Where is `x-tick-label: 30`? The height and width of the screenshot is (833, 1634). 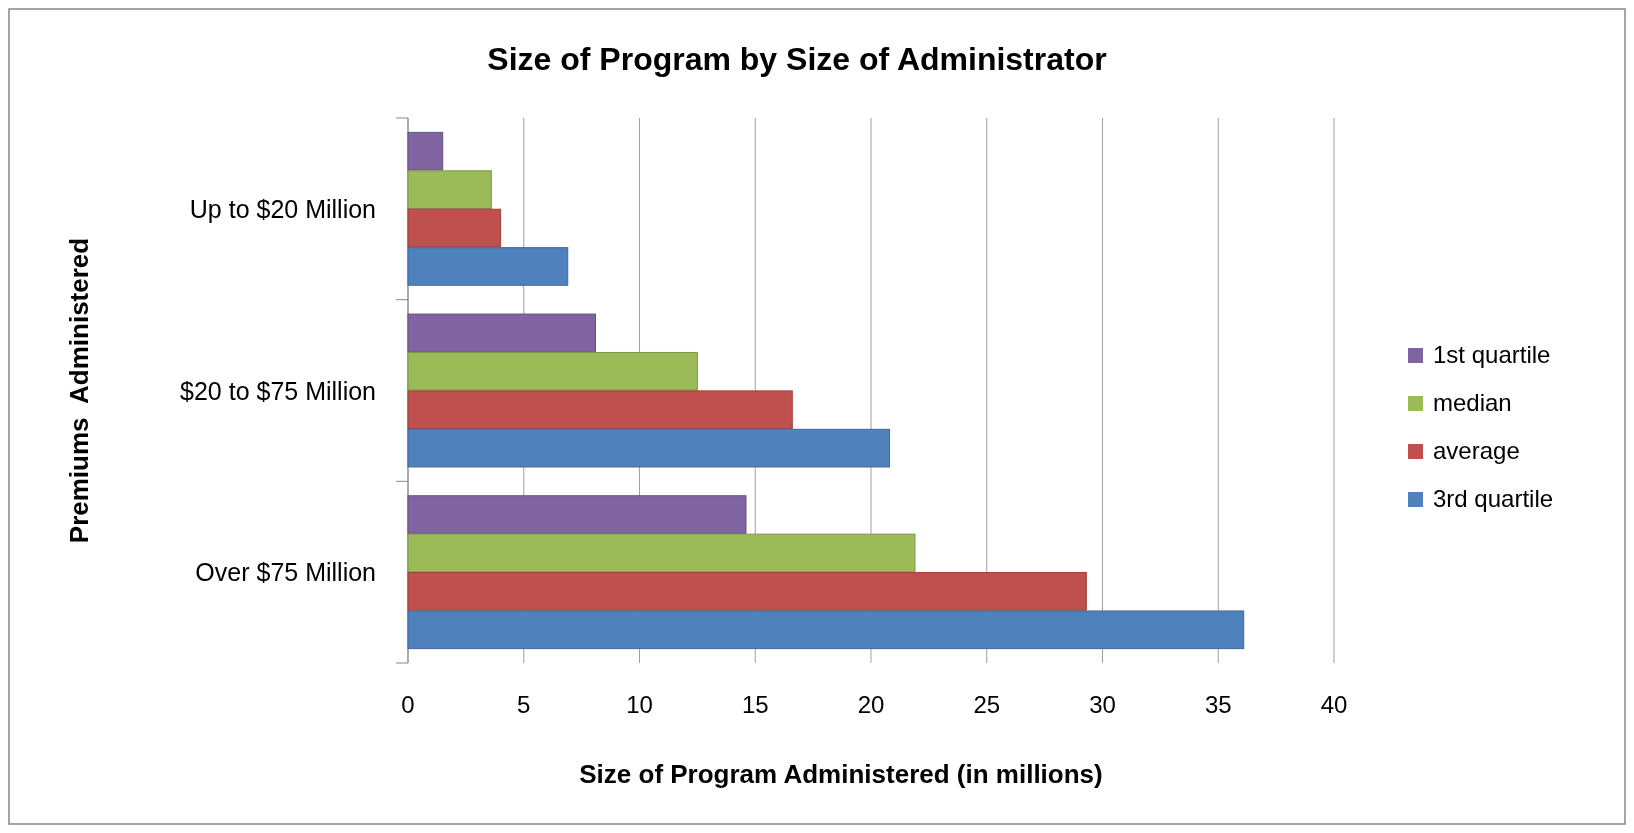 x-tick-label: 30 is located at coordinates (1102, 704).